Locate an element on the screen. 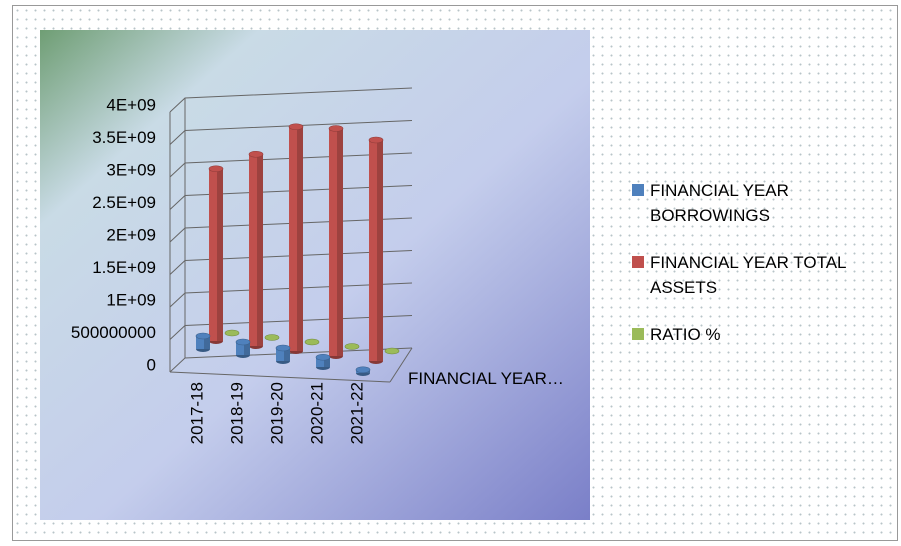  legend-label: FINANCIAL YEAR TOTAL ASSETS is located at coordinates (748, 275).